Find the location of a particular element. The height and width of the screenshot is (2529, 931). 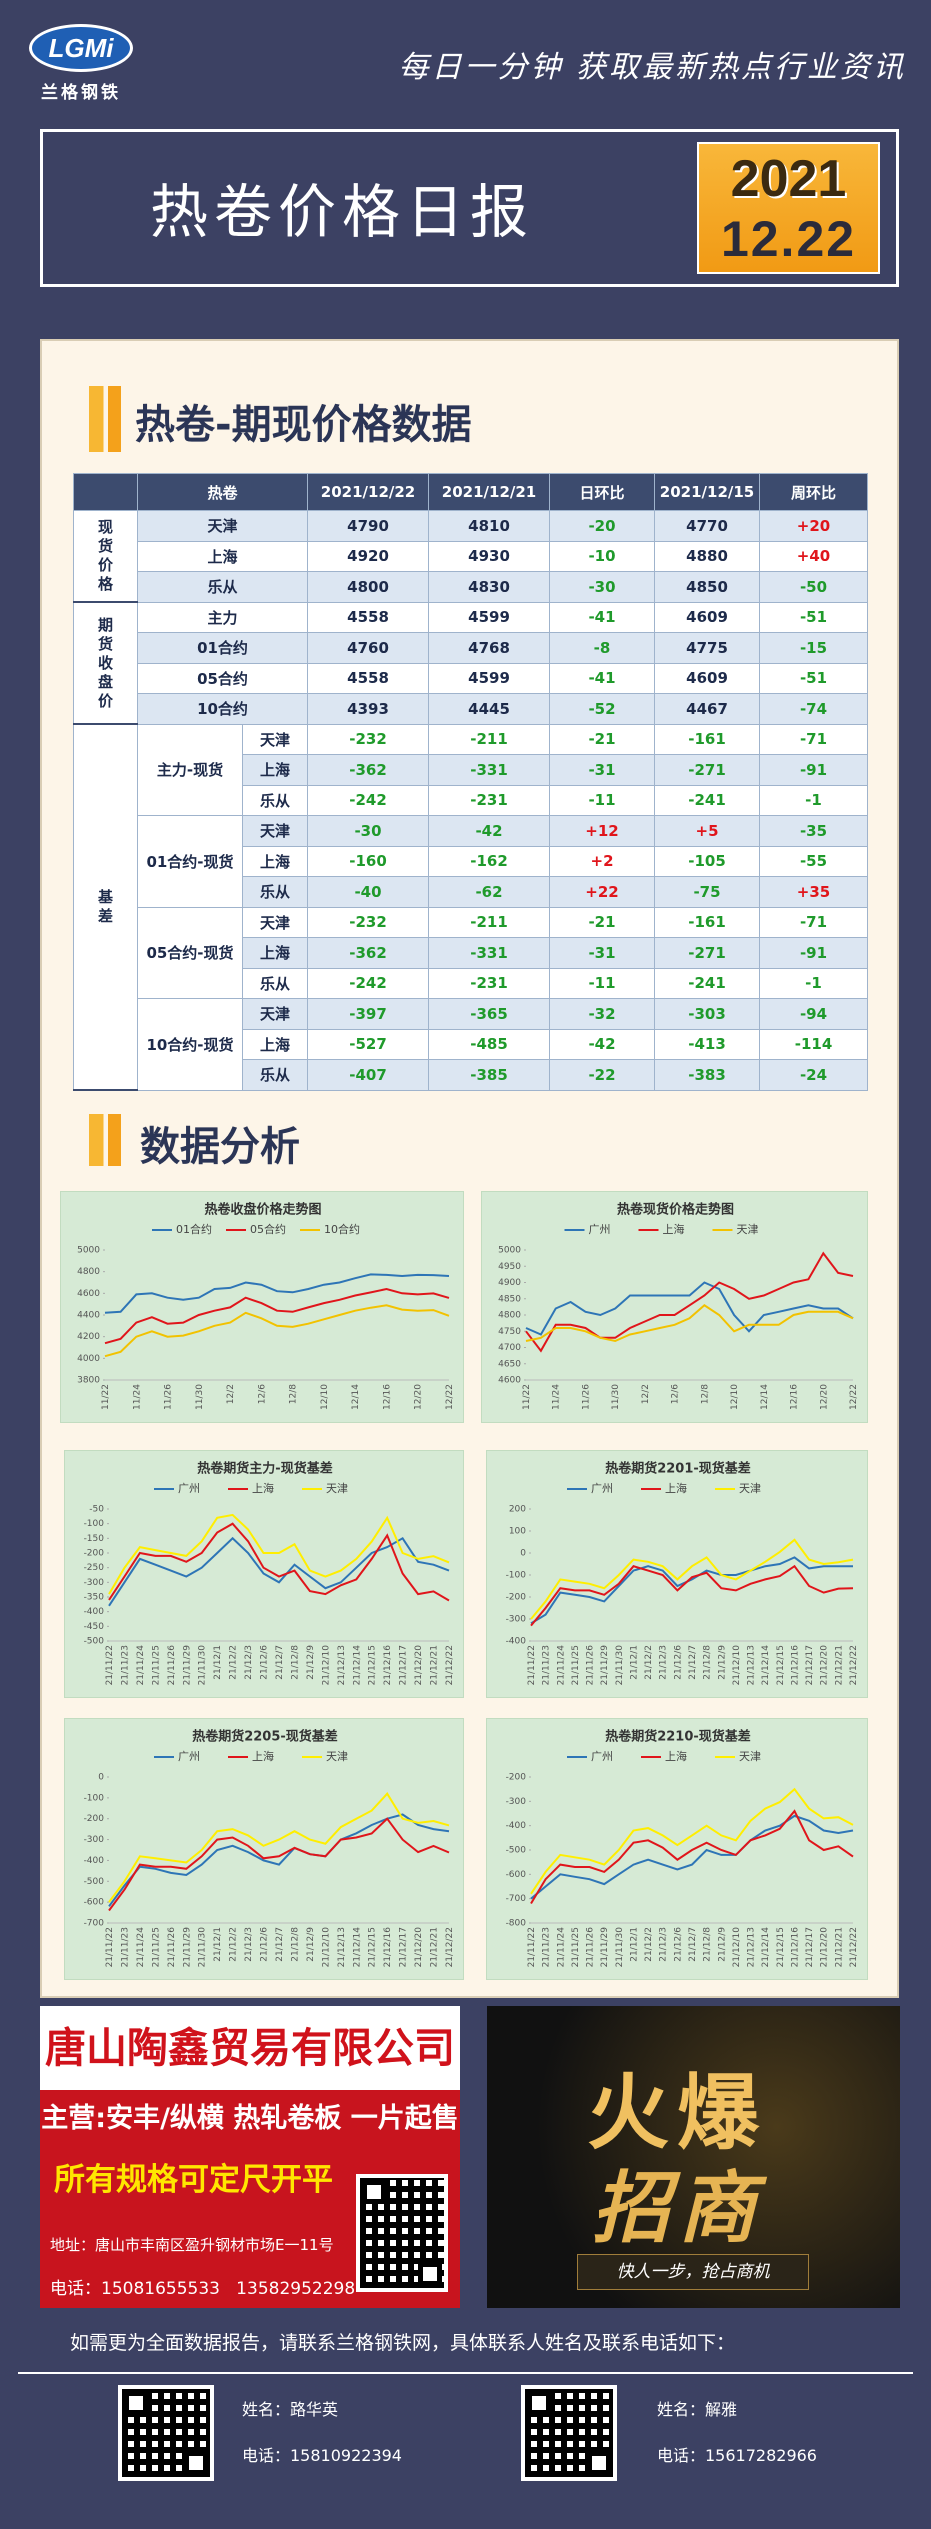

chart-title: 热卷现货价格走势图 is located at coordinates (675, 1210).